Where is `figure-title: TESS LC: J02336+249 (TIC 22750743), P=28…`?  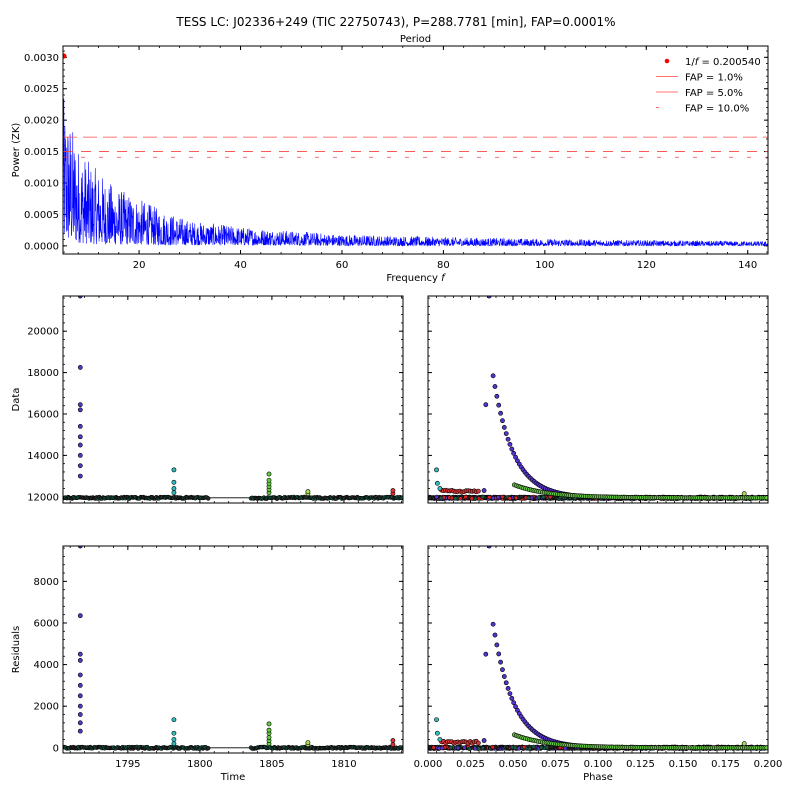 figure-title: TESS LC: J02336+249 (TIC 22750743), P=28… is located at coordinates (395, 22).